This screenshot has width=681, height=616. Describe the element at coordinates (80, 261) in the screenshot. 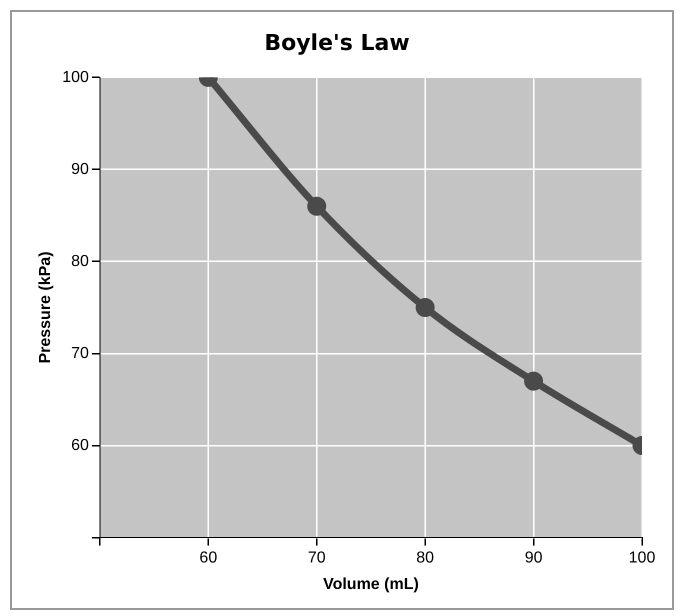

I see `y-tick-label: 80` at that location.